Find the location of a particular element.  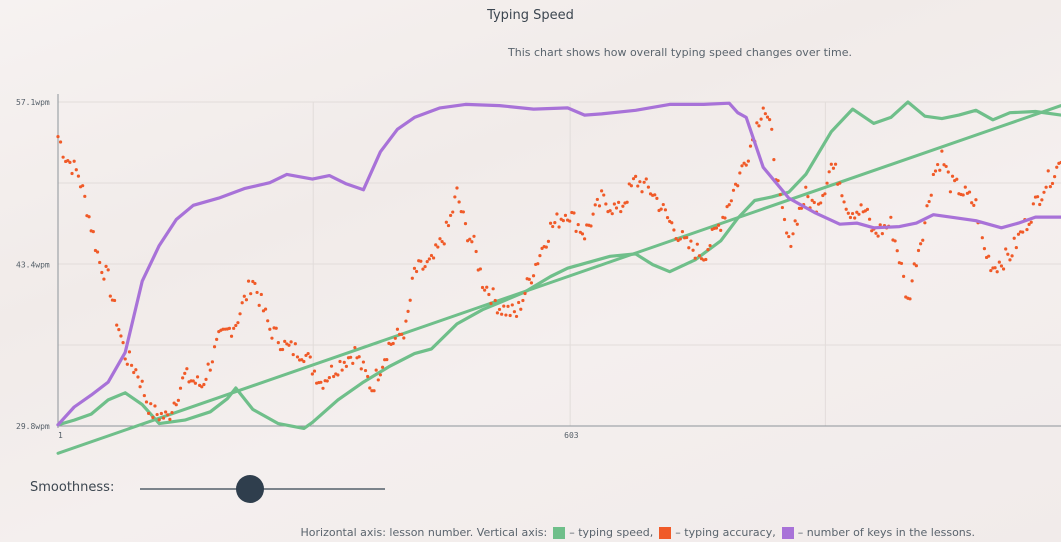

legend-swatch-accuracy is located at coordinates (665, 532).